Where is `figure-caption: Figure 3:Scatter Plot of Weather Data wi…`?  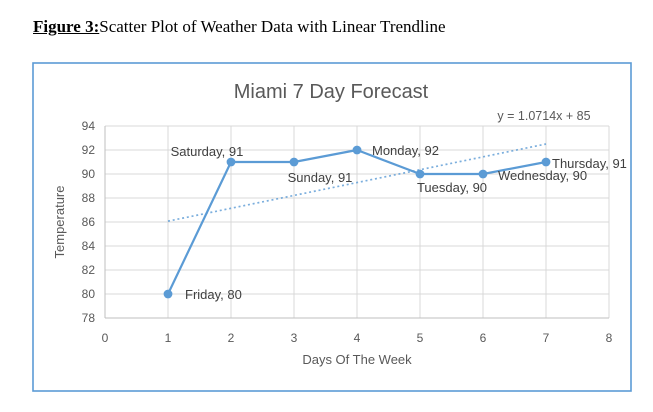 figure-caption: Figure 3:Scatter Plot of Weather Data wi… is located at coordinates (239, 27).